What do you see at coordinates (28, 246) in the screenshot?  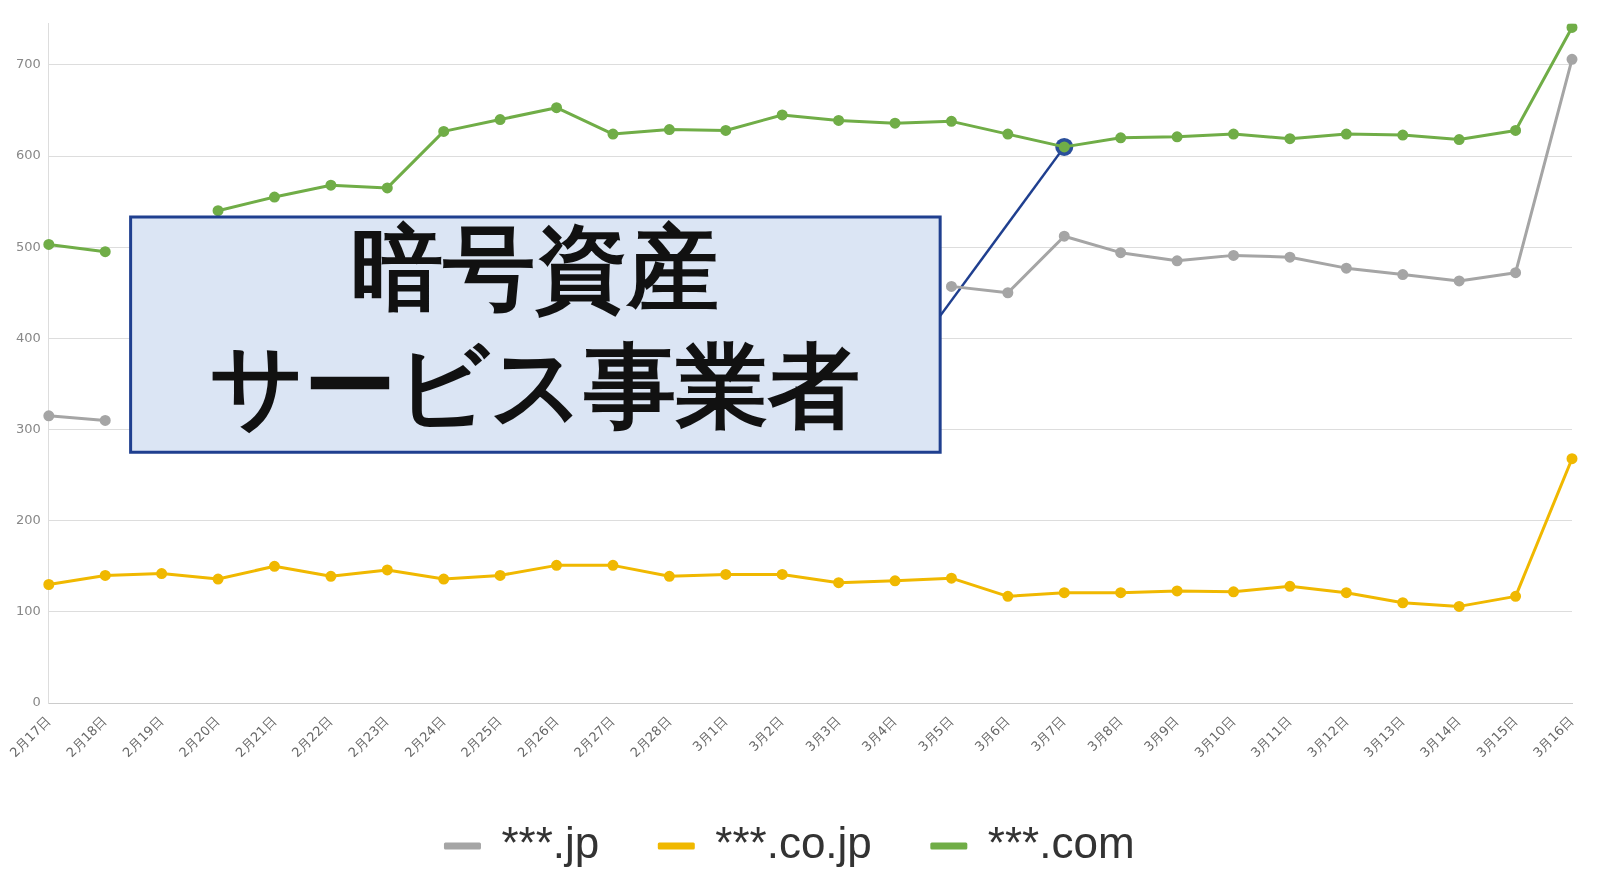 I see `y-tick-label: 500` at bounding box center [28, 246].